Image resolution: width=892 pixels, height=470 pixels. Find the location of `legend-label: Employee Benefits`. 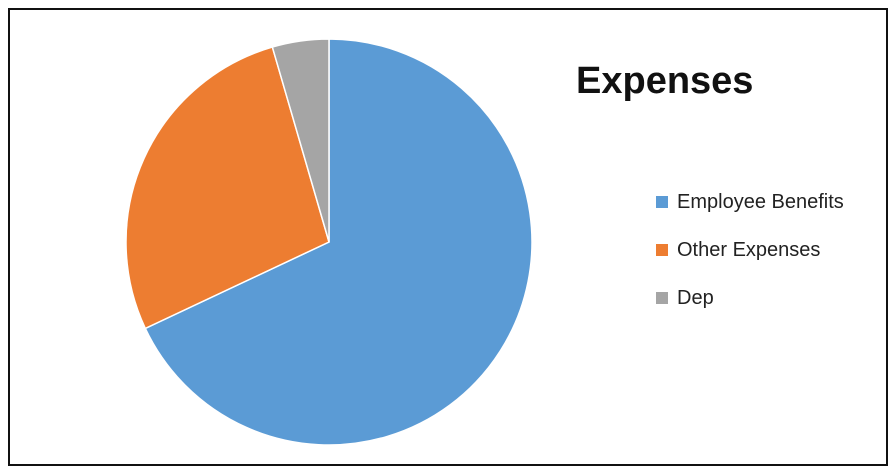

legend-label: Employee Benefits is located at coordinates (760, 201).